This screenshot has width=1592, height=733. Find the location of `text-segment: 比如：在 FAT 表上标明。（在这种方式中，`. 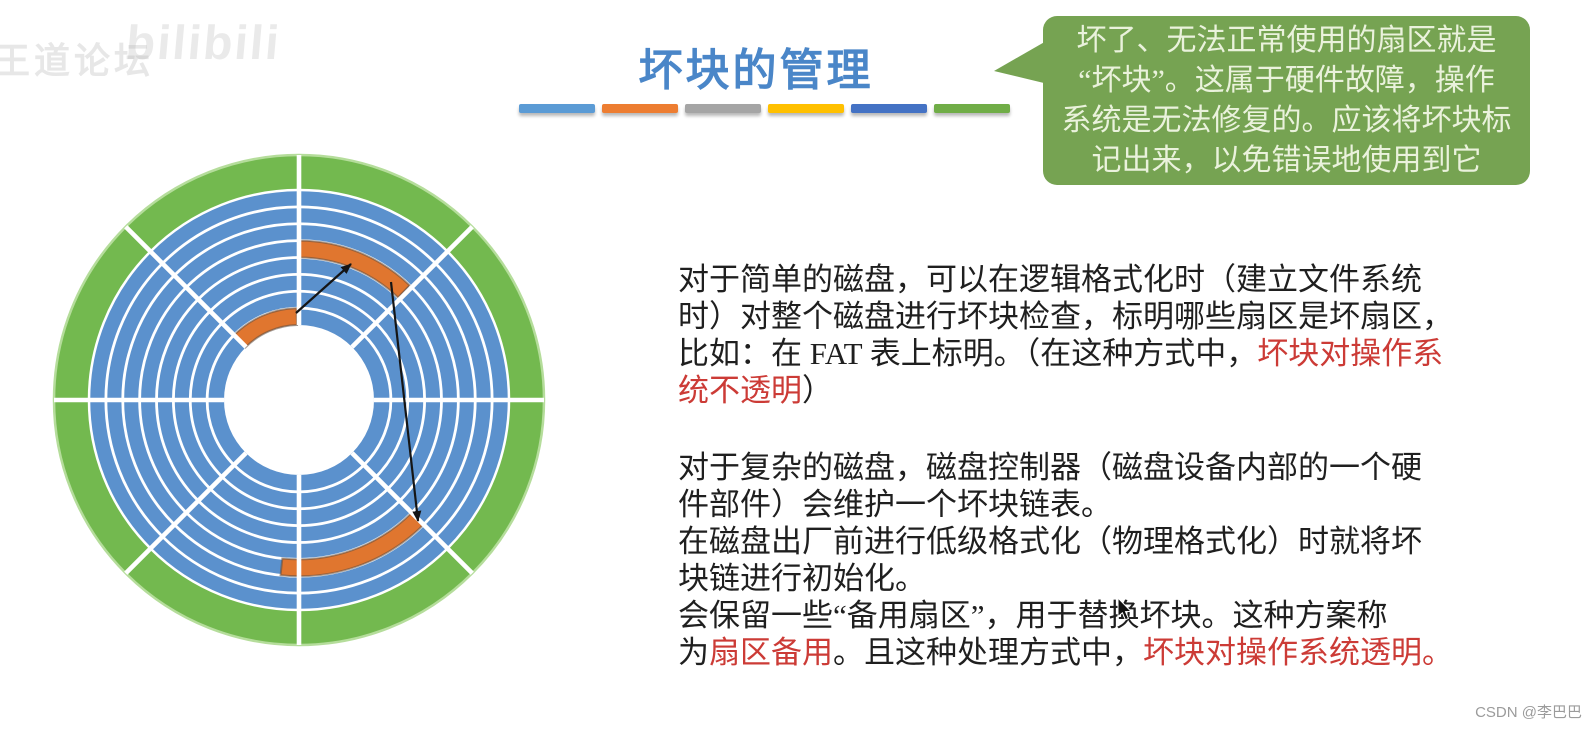

text-segment: 比如：在 FAT 表上标明。（在这种方式中， is located at coordinates (968, 353).